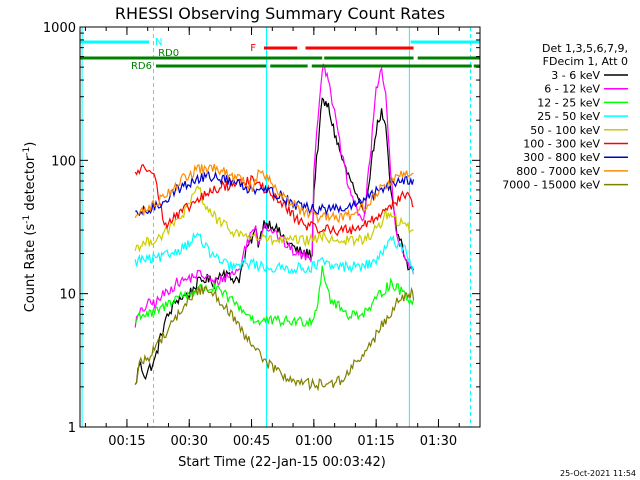 The width and height of the screenshot is (640, 480). I want to click on series-line-7000-15000-kev, so click(274, 338).